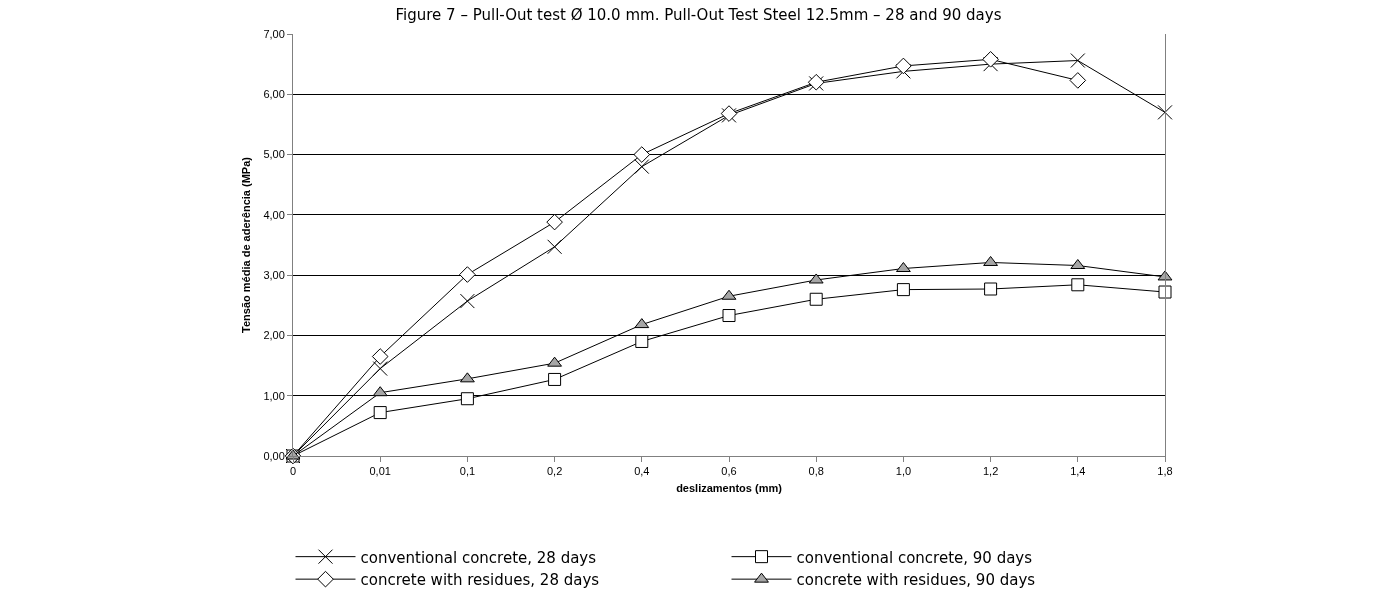 Image resolution: width=1397 pixels, height=608 pixels. Describe the element at coordinates (293, 471) in the screenshot. I see `x-tick-label: 0` at that location.